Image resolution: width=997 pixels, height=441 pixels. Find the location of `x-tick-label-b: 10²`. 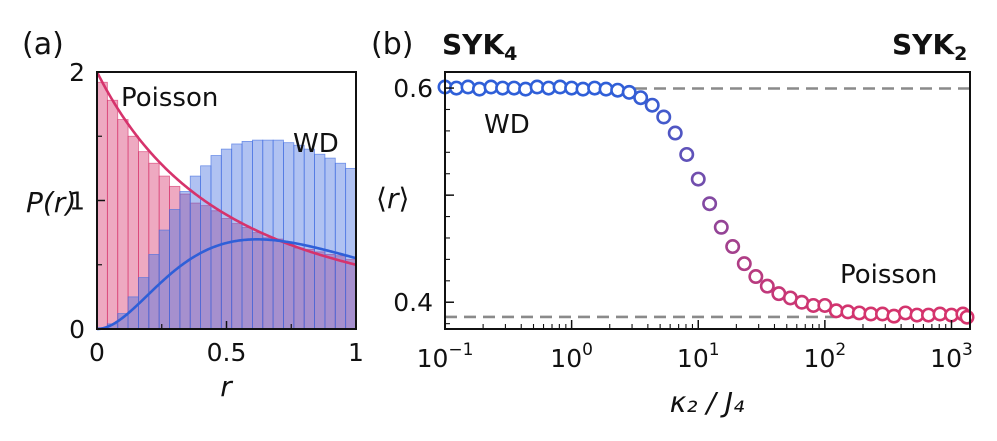

x-tick-label-b: 10² is located at coordinates (825, 356).